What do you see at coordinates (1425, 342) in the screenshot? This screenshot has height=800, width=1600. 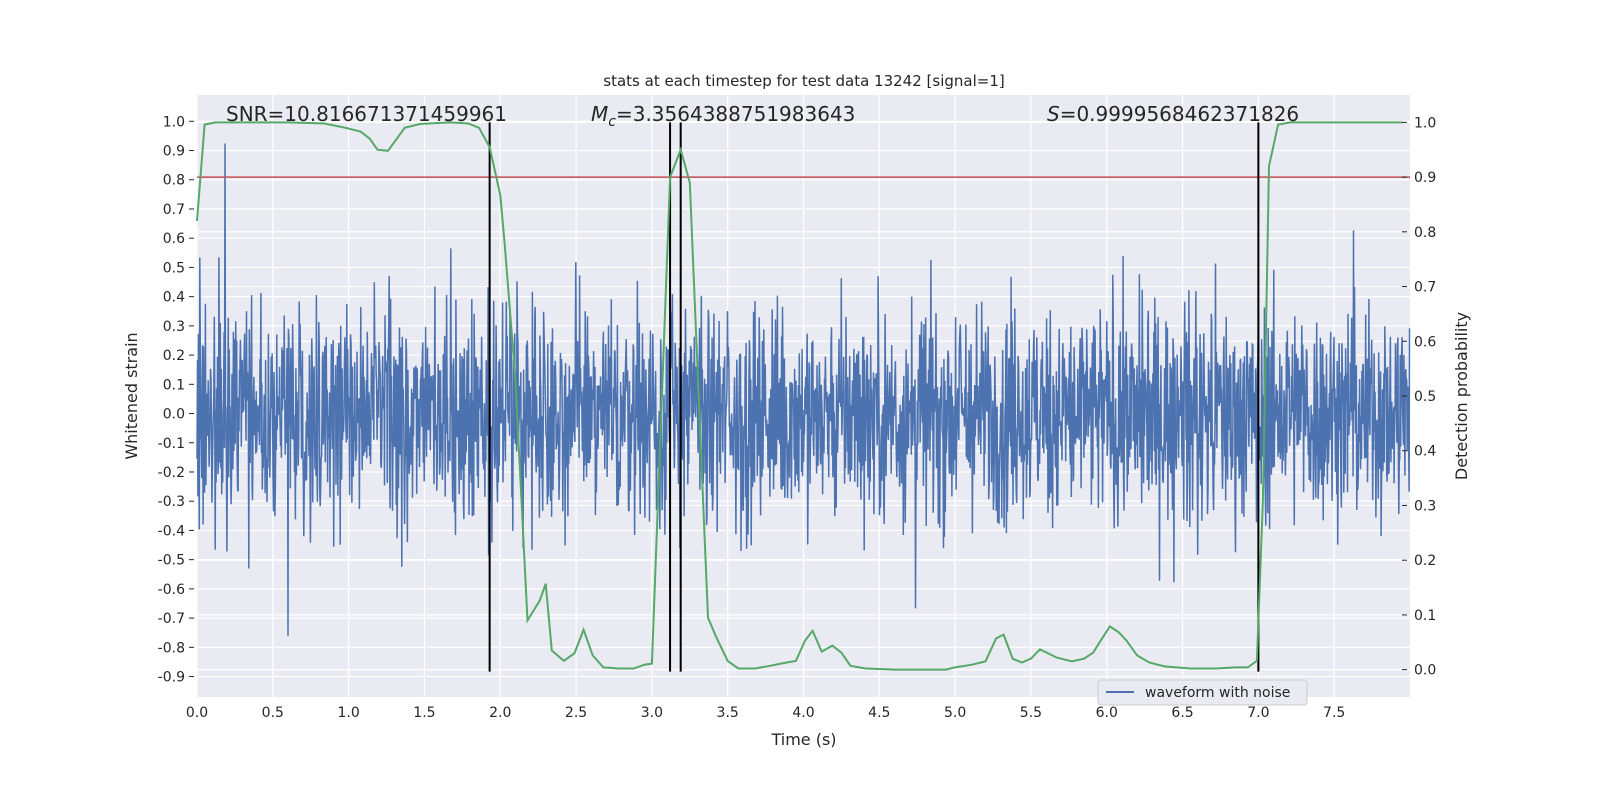 I see `y-right-tick-label: 0.6` at bounding box center [1425, 342].